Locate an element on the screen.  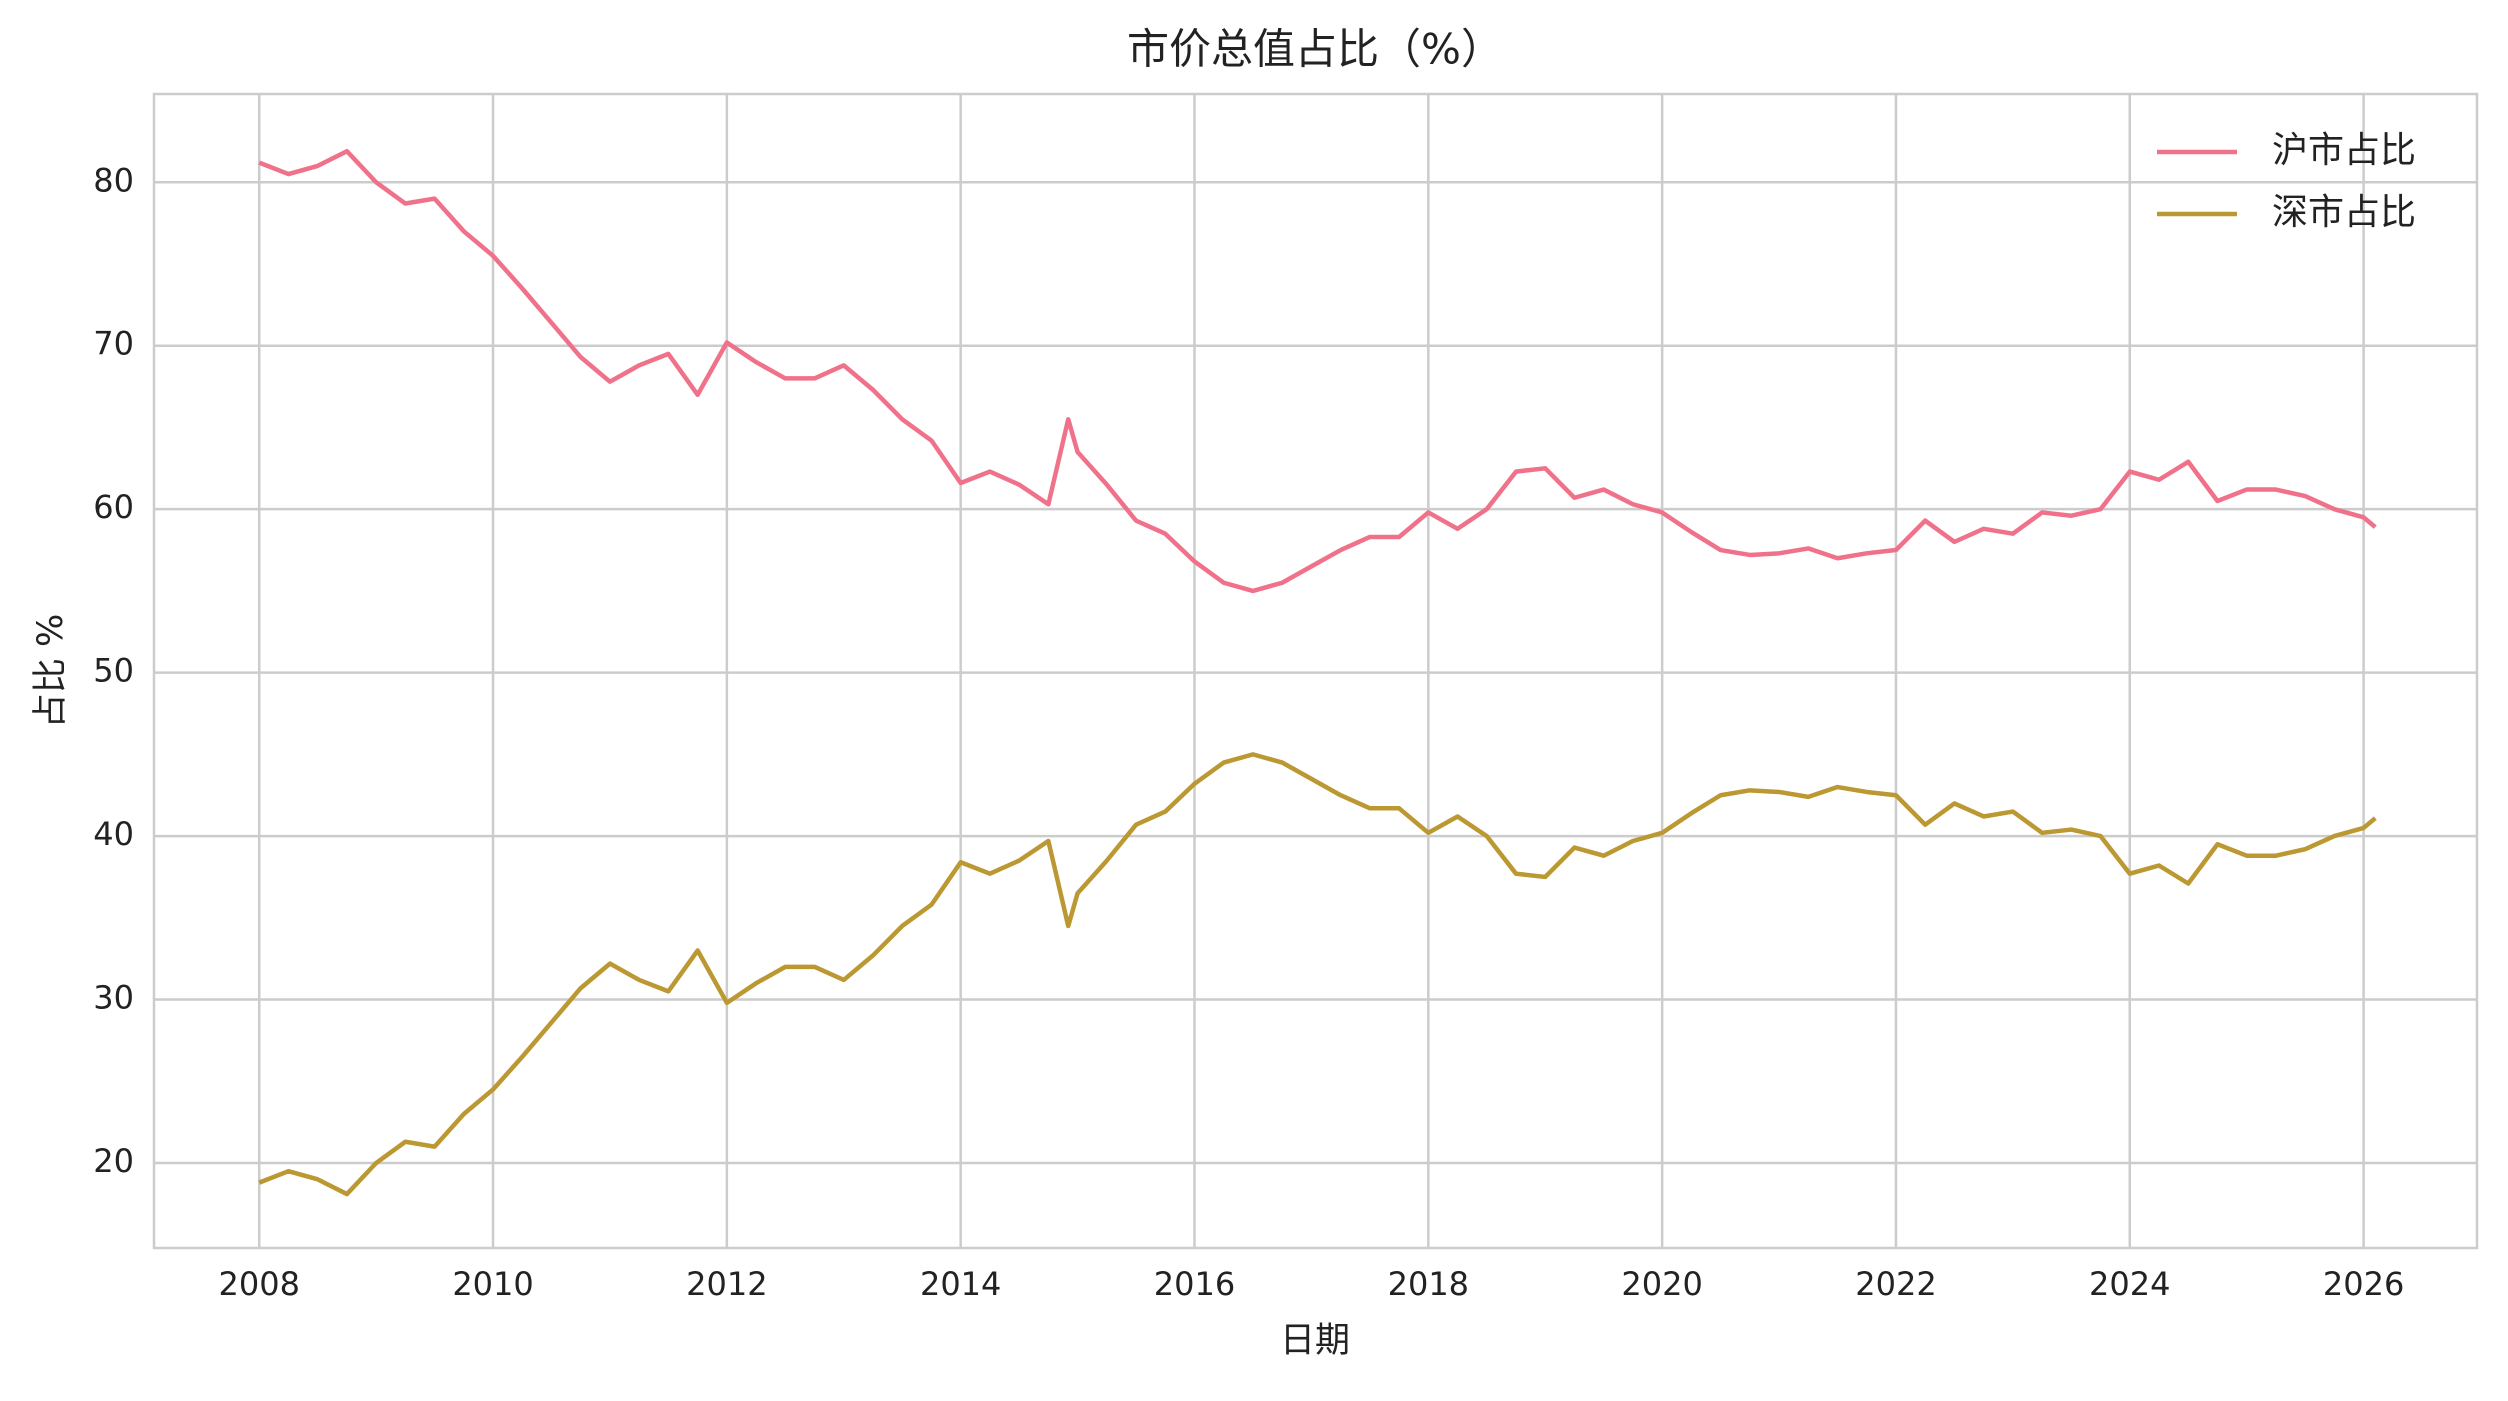
legend-label: 深市占比 is located at coordinates (2344, 212).